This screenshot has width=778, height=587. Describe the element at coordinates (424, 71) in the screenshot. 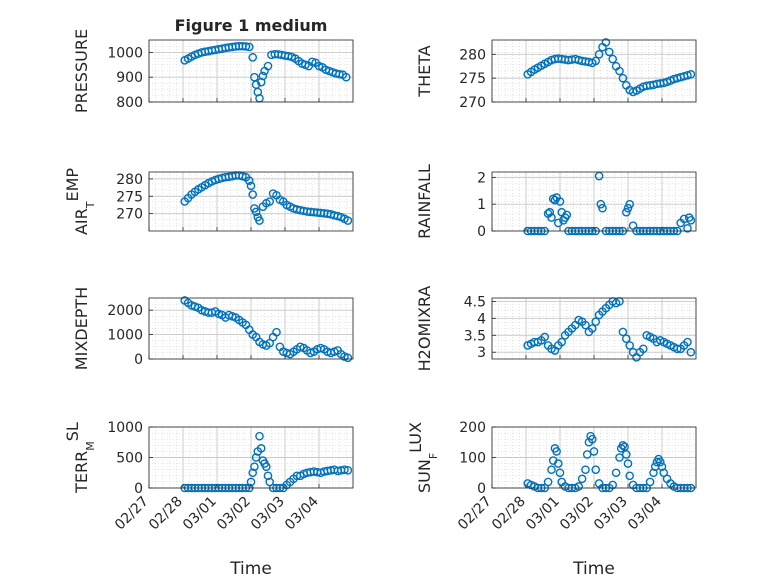

I see `y-axis-label: THETA` at that location.